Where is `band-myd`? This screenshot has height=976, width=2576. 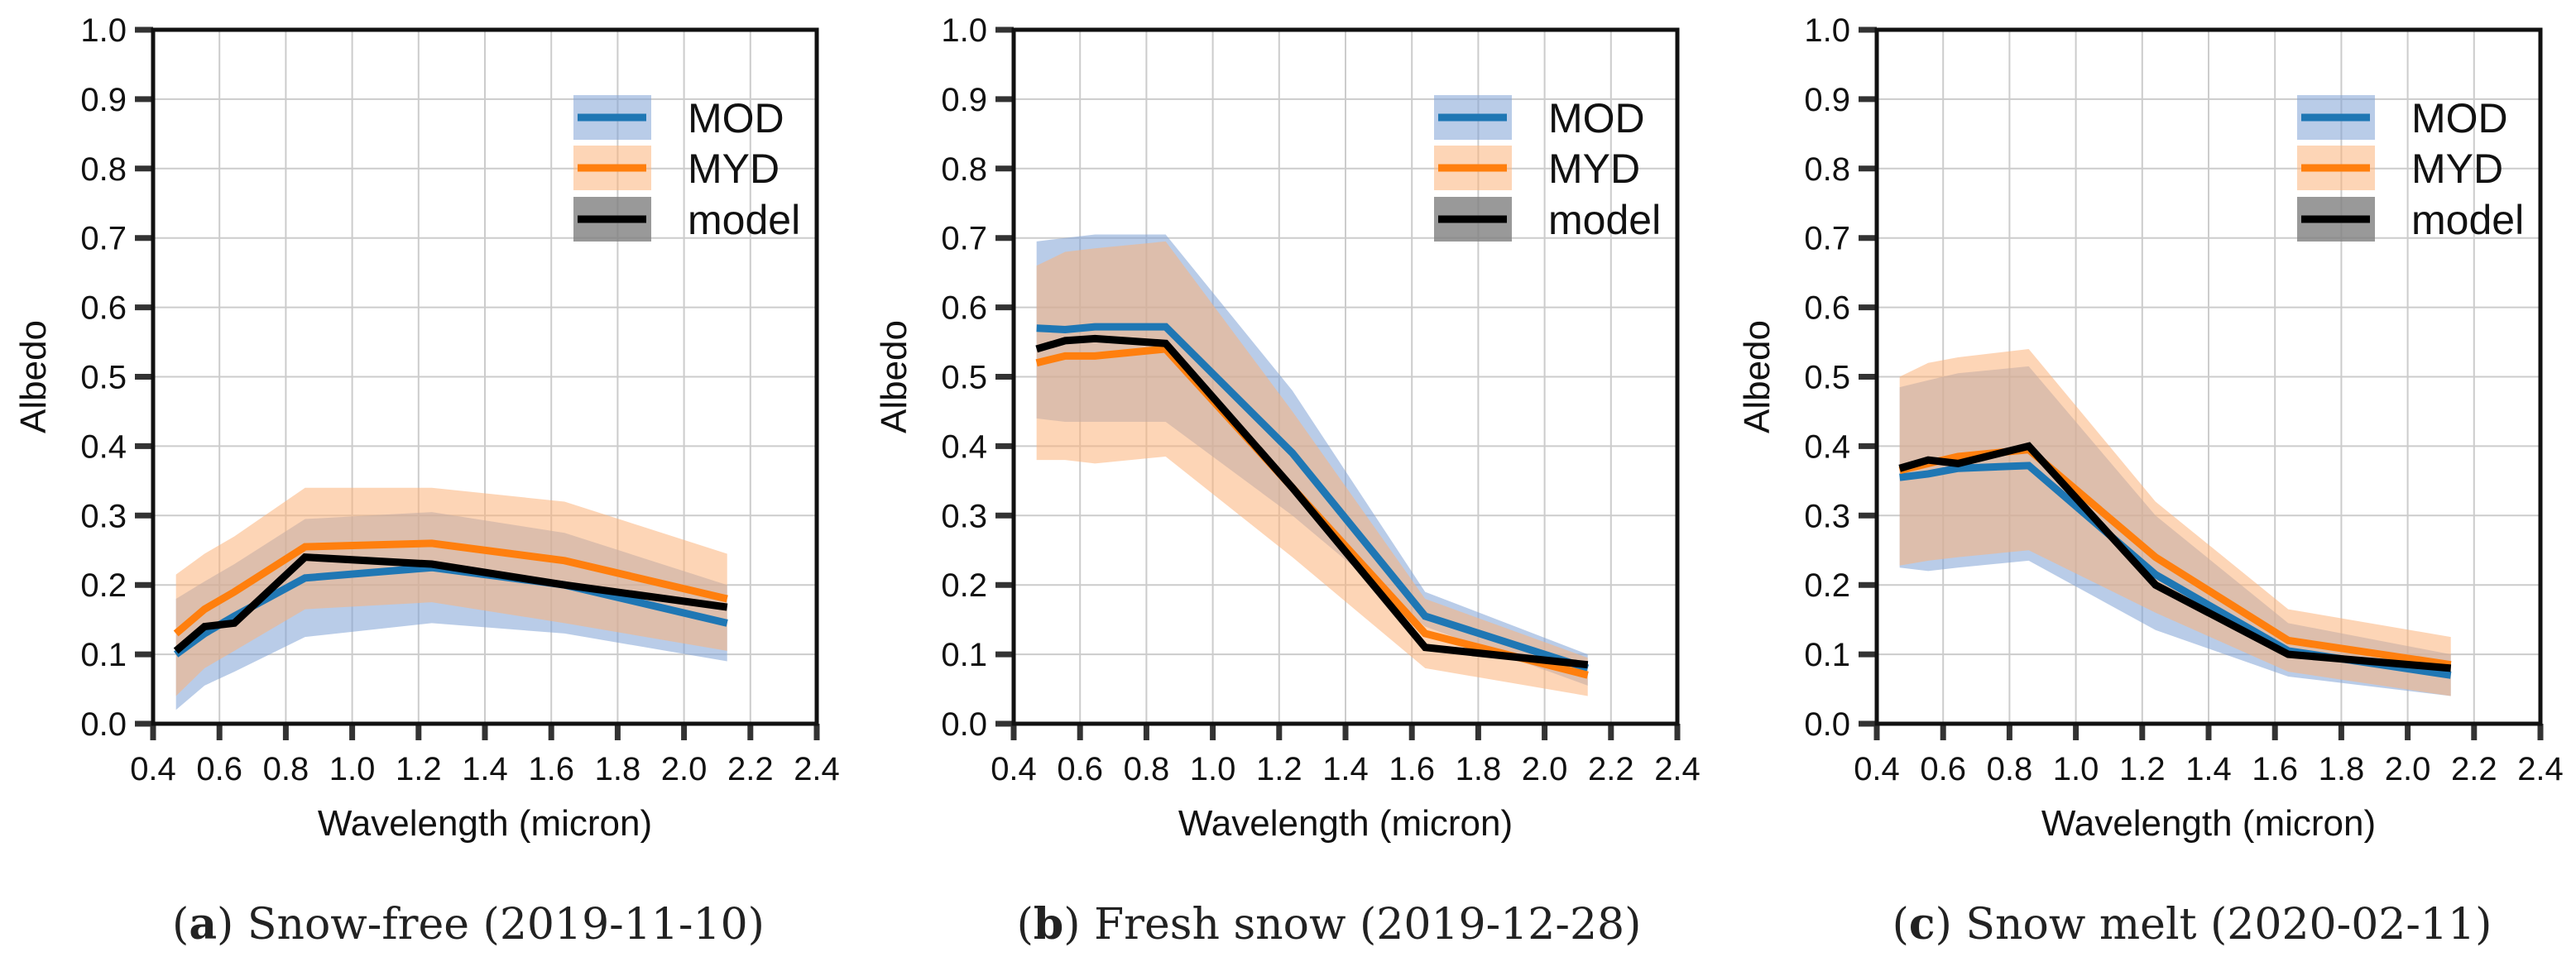
band-myd is located at coordinates (451, 591).